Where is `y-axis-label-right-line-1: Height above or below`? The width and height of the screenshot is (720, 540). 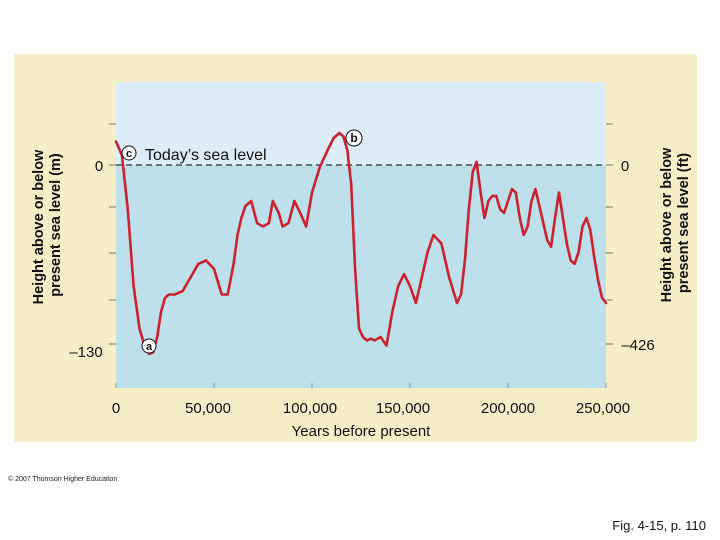
y-axis-label-right-line-1: Height above or below is located at coordinates (667, 224).